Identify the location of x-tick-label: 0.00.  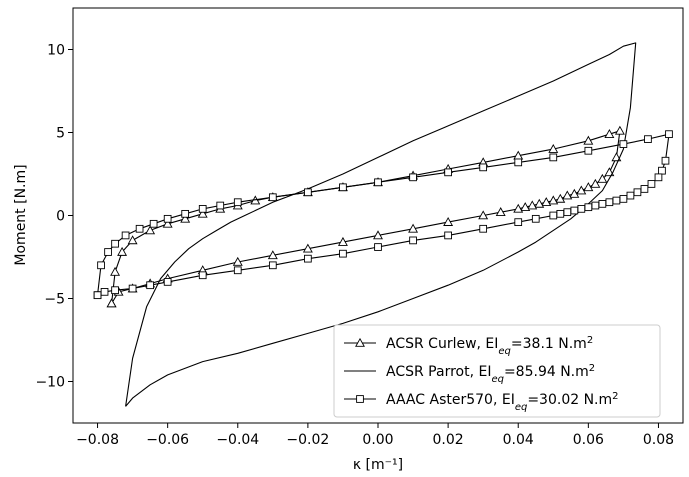
(377, 440).